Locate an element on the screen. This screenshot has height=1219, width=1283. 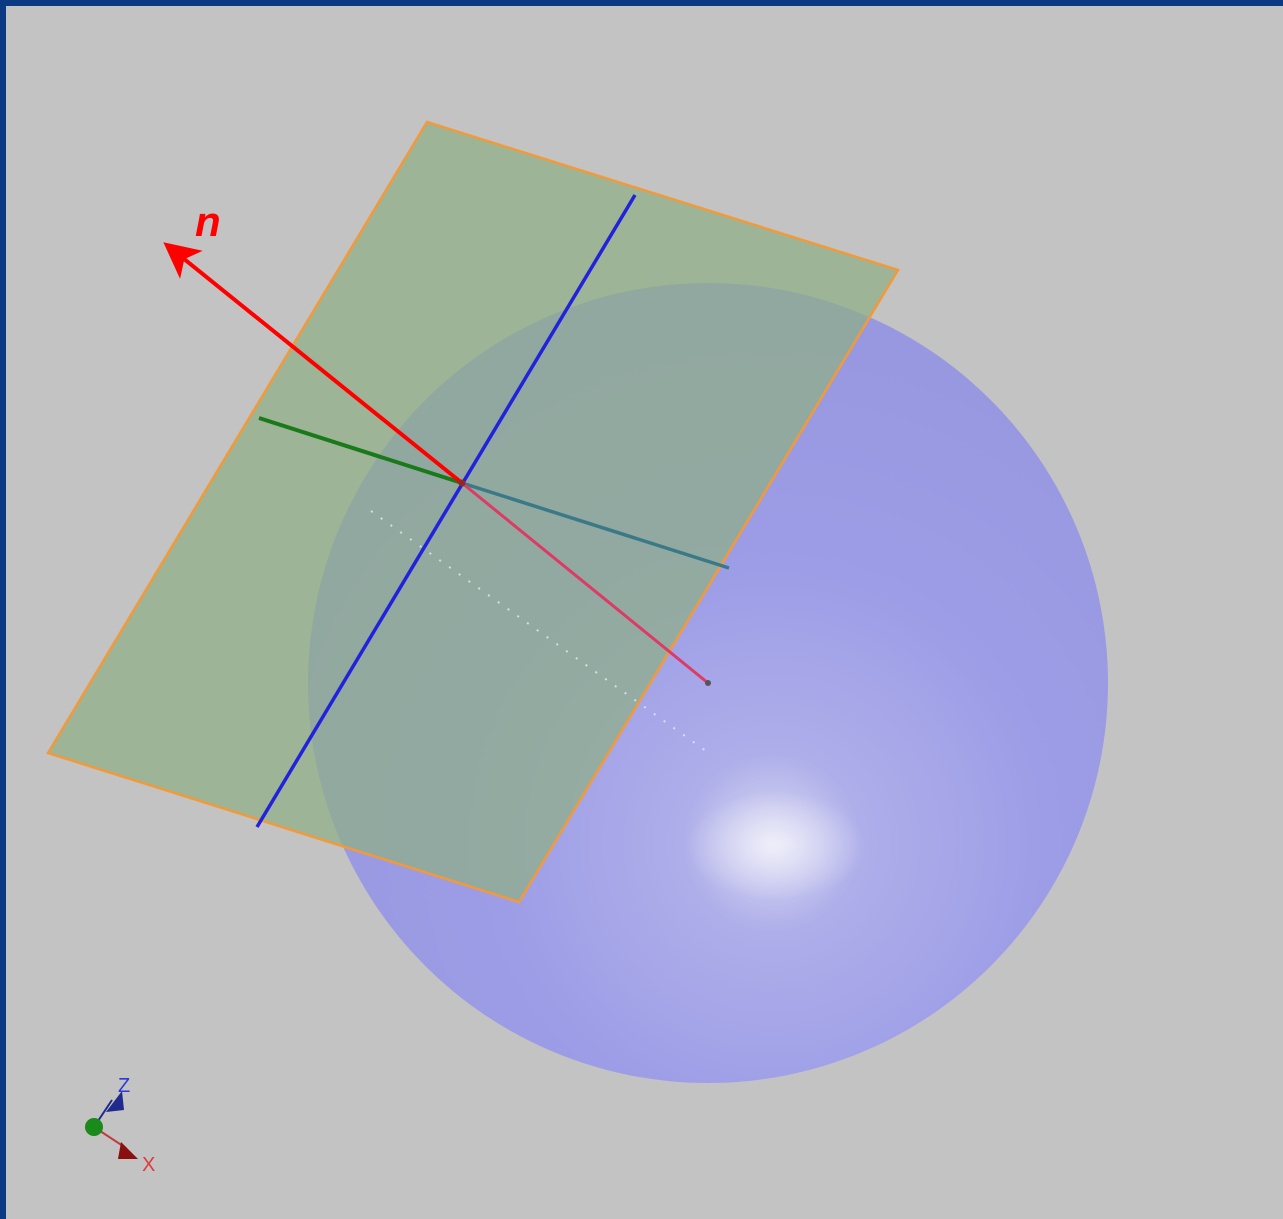
normal-vector-label: n is located at coordinates (208, 221).